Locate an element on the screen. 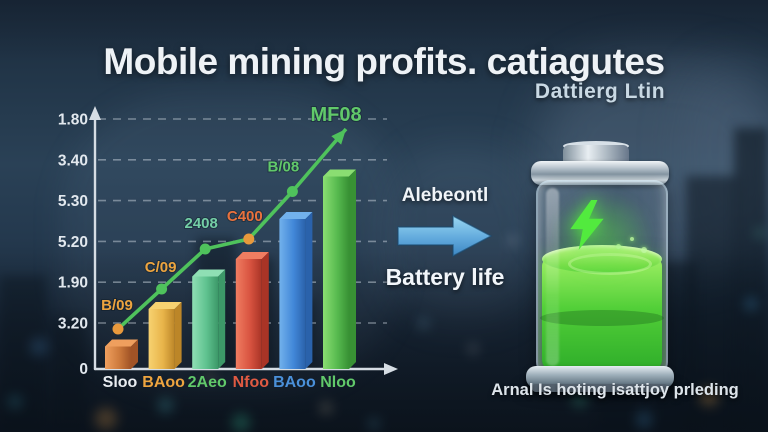 The image size is (768, 432). y-axis-tick-label: 3.20 is located at coordinates (73, 324).